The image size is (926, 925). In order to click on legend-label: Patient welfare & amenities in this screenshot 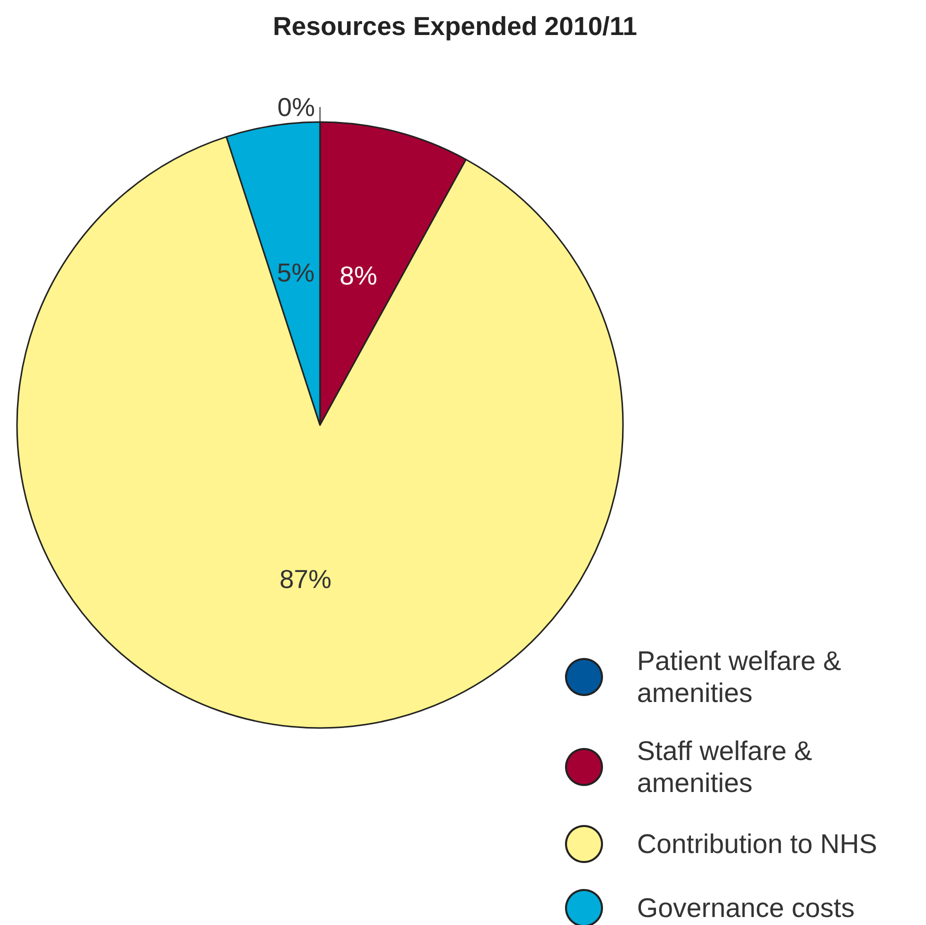, I will do `click(743, 677)`.